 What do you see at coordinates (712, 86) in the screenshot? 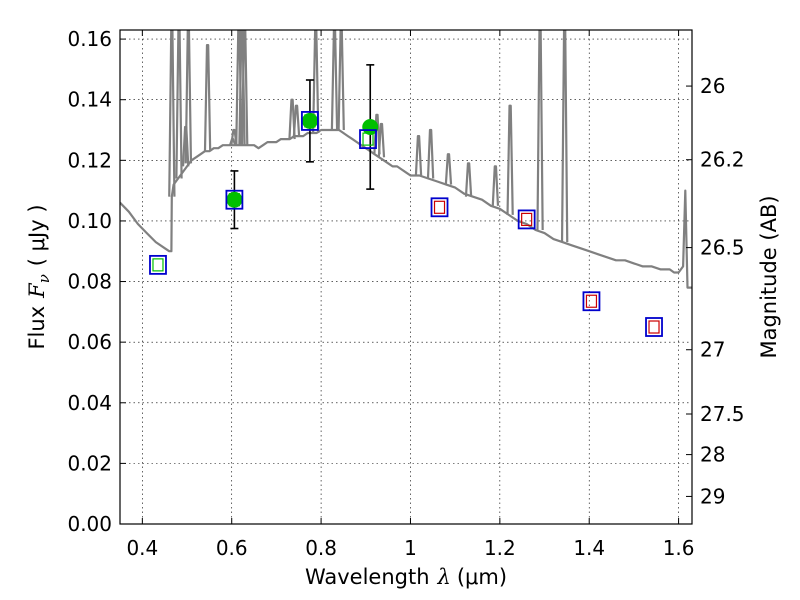
I see `mag-tick-label: 26` at bounding box center [712, 86].